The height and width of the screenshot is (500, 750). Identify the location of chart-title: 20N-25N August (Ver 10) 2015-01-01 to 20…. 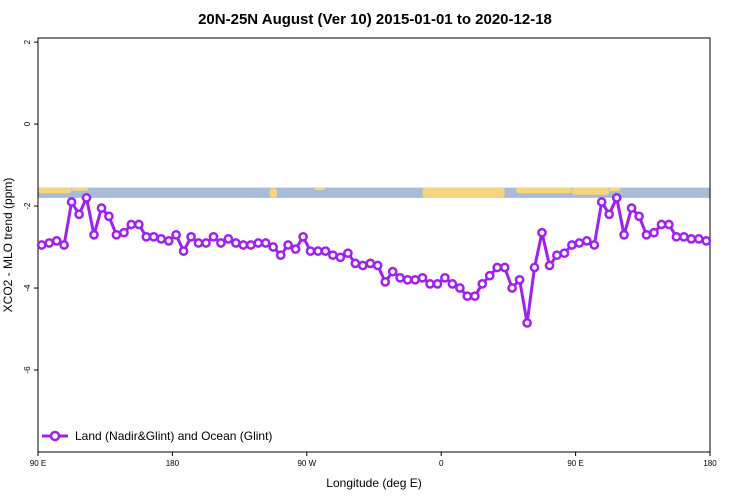
(375, 19).